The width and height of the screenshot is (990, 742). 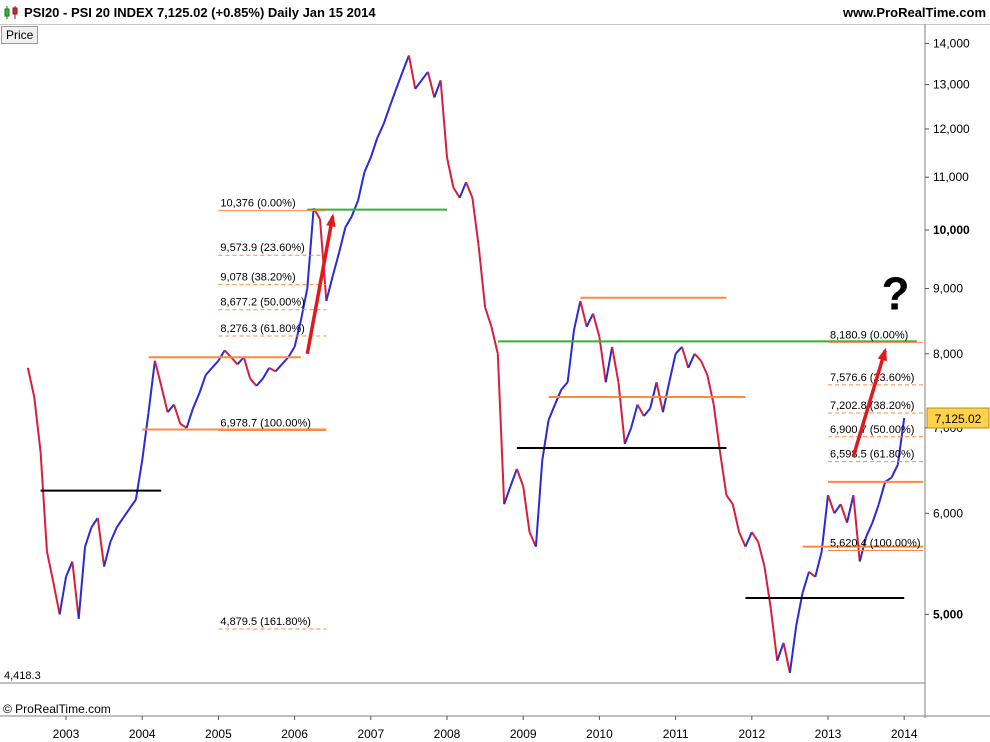 What do you see at coordinates (142, 734) in the screenshot?
I see `x-tick-label: 2004` at bounding box center [142, 734].